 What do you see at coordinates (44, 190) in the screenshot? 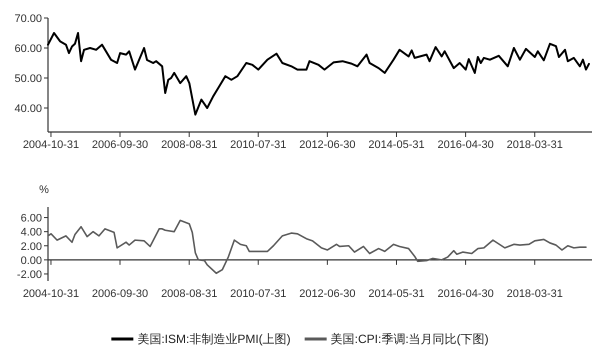
I see `y-axis-title: %` at bounding box center [44, 190].